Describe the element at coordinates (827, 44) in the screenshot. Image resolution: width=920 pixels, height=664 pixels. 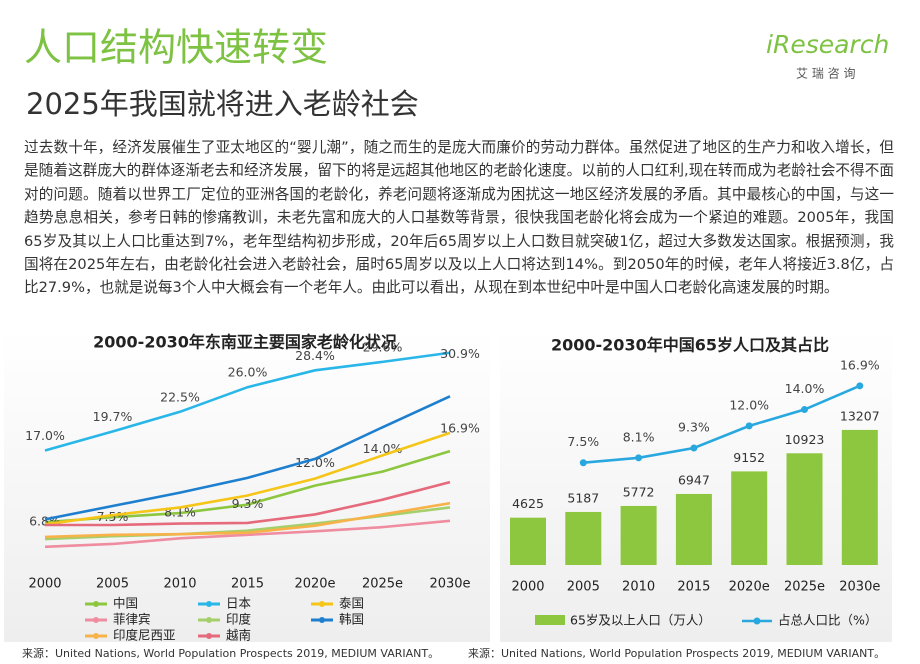
I see `logo: iResearch` at that location.